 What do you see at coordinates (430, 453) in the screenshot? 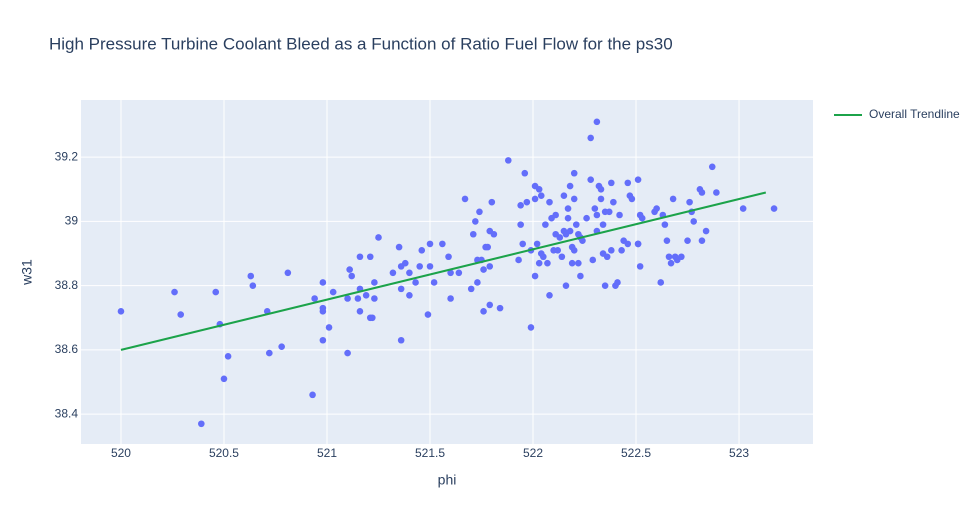
I see `x-tick-label: 521.5` at bounding box center [430, 453].